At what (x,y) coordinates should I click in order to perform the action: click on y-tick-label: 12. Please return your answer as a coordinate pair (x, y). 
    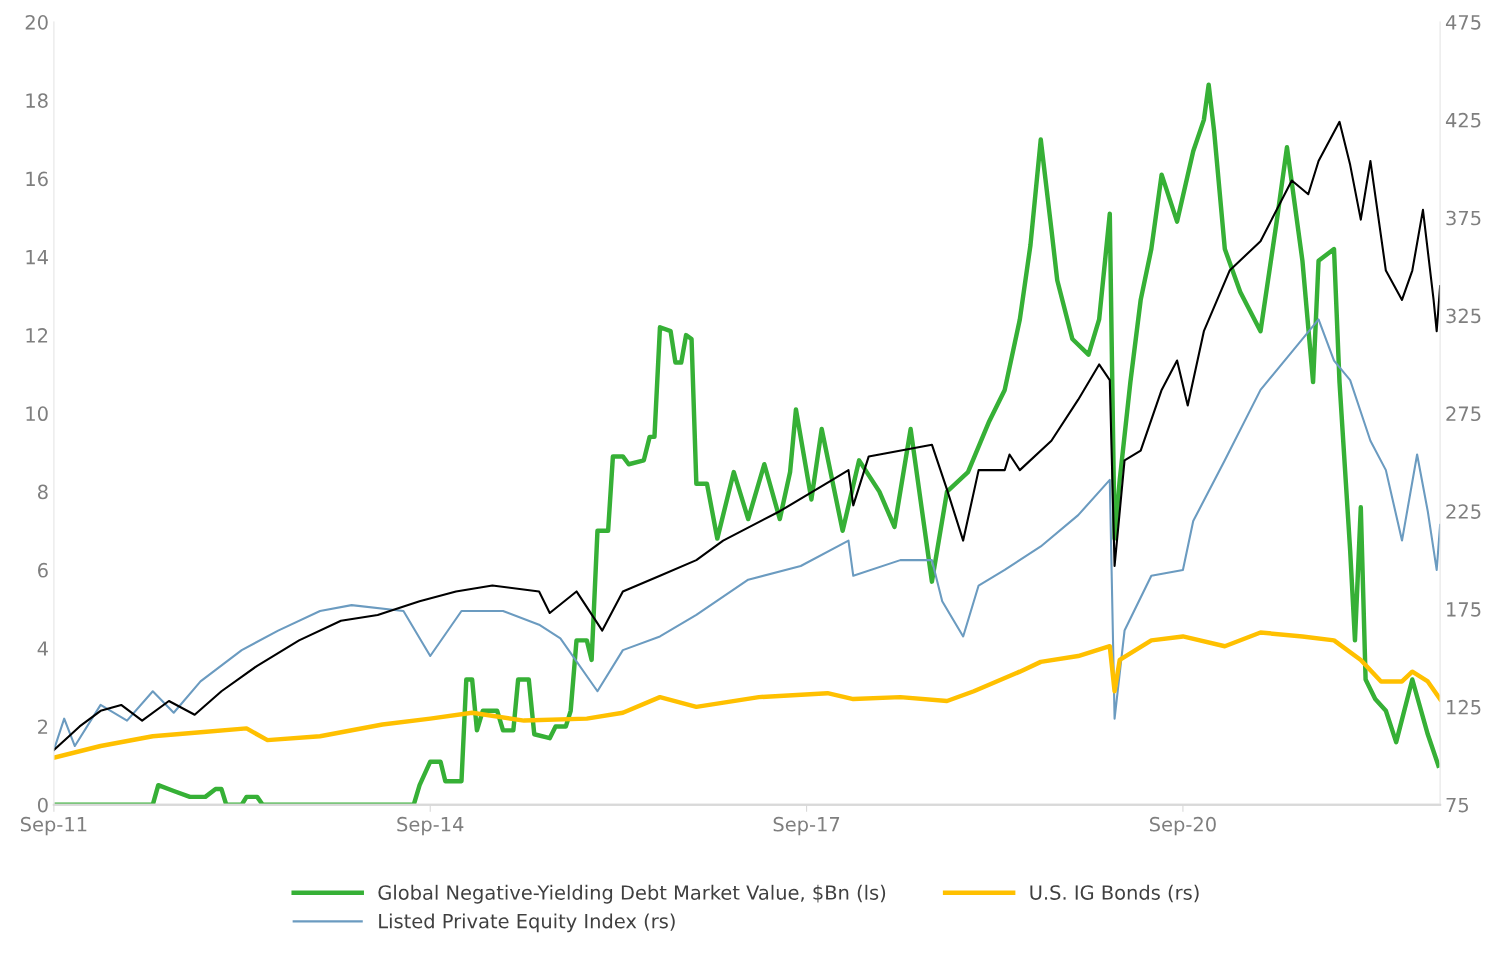
    Looking at the image, I should click on (37, 335).